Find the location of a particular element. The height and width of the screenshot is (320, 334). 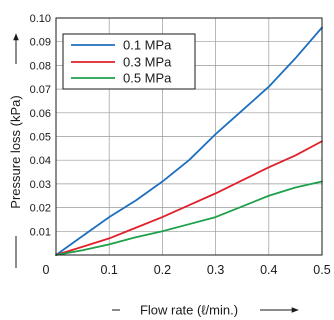

y-tick-label: 0.09 is located at coordinates (40, 43).